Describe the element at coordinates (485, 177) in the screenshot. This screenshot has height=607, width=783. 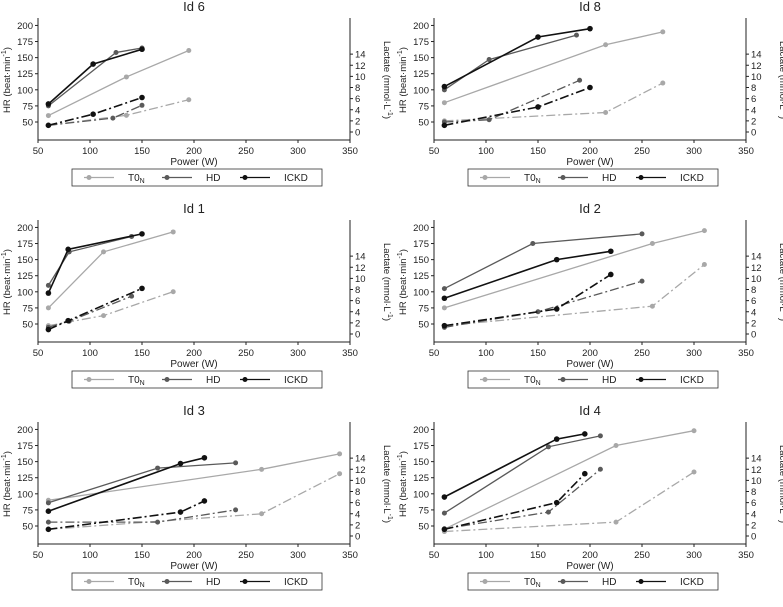
I see `legend-swatch-marker-t0` at that location.